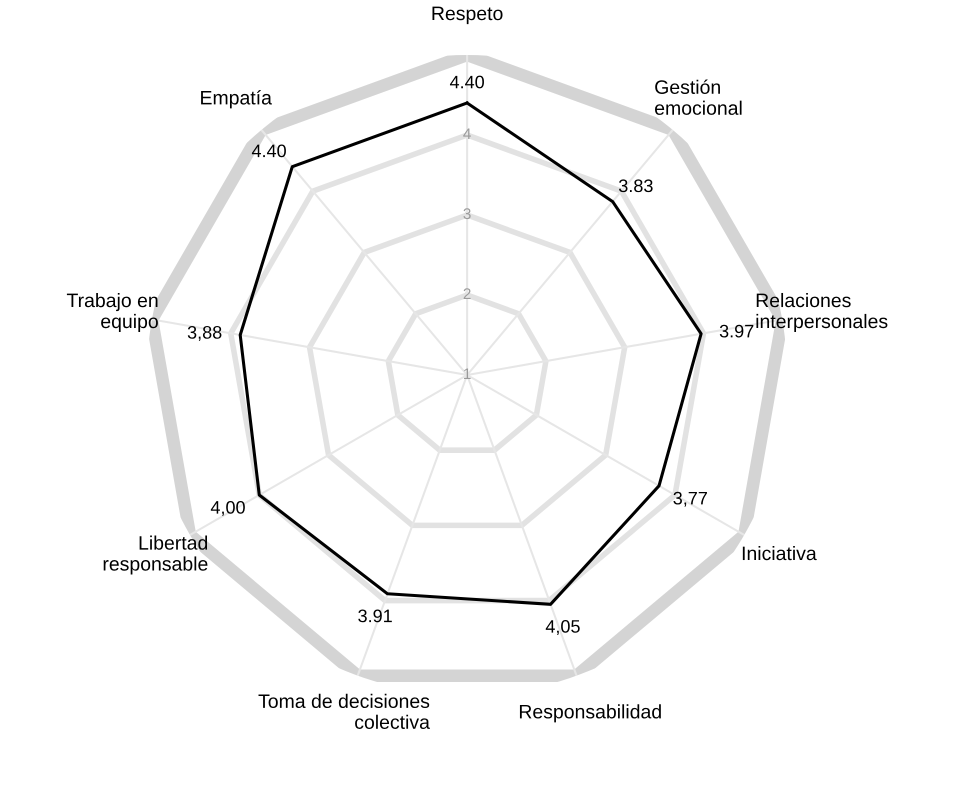 The height and width of the screenshot is (802, 976). I want to click on spoke-label: Responsabilidad, so click(590, 713).